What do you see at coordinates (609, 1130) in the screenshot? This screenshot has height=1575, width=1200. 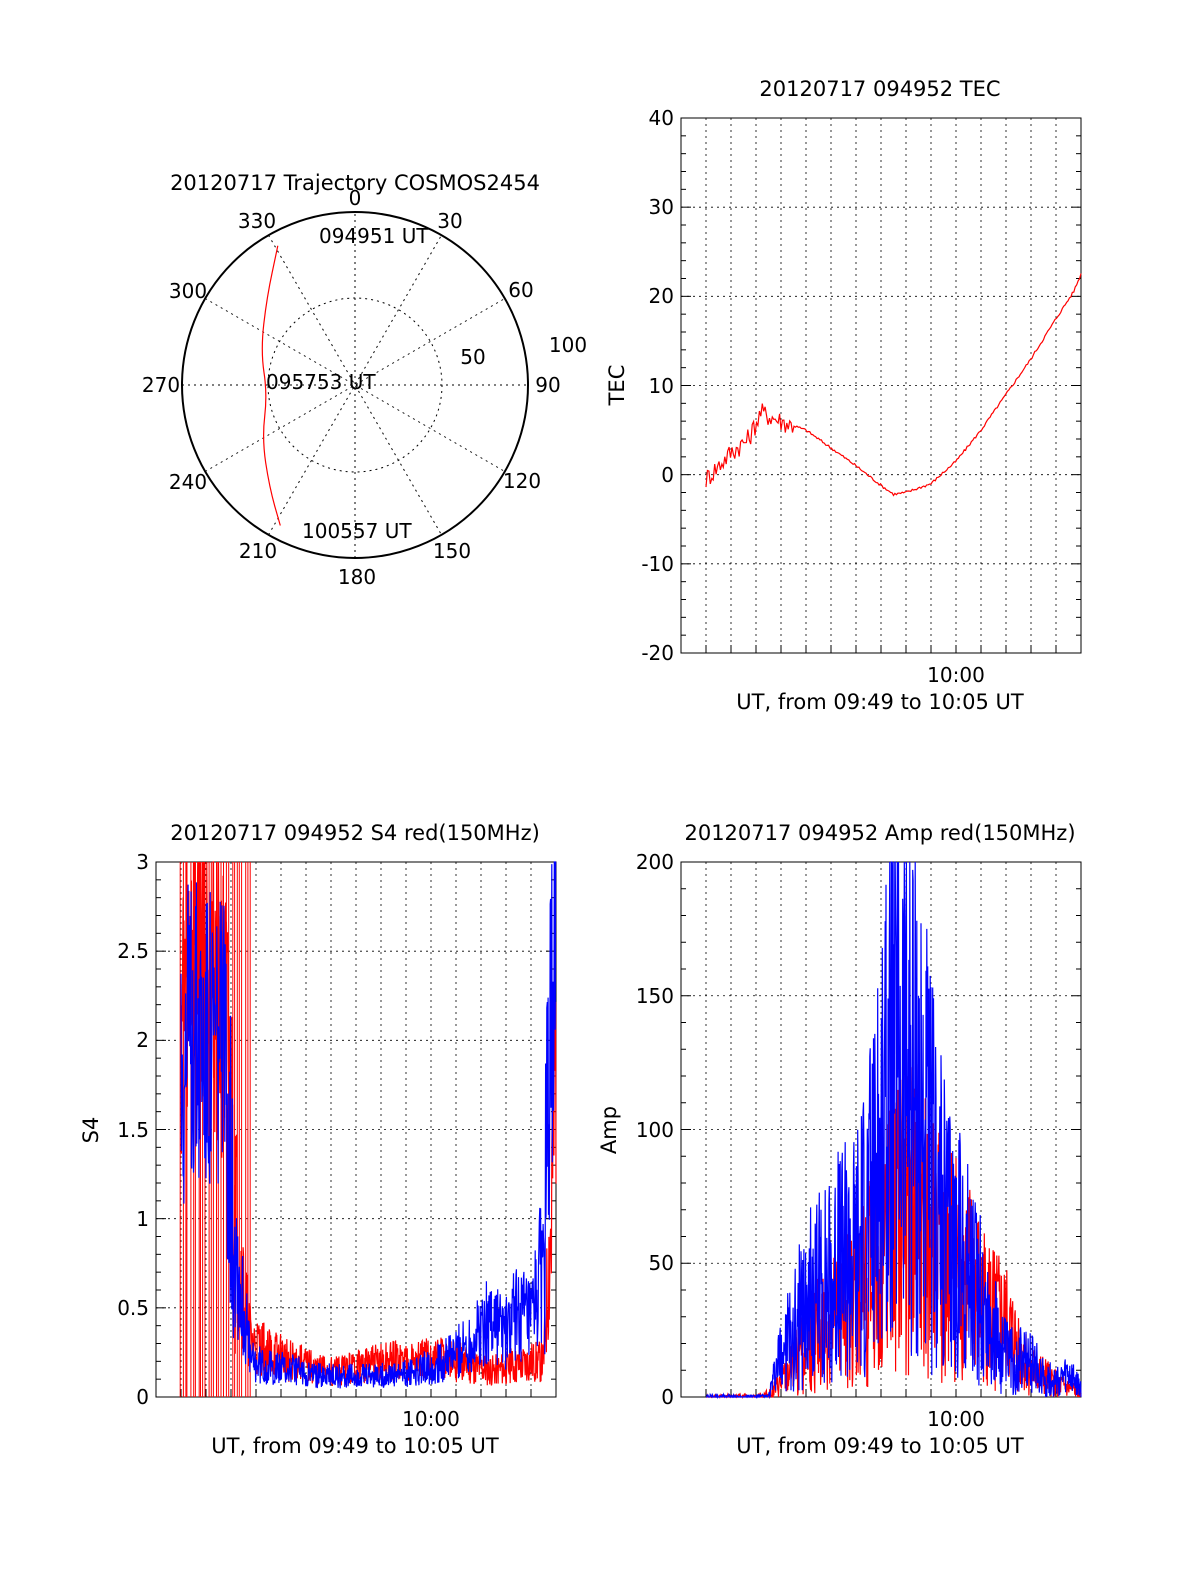 I see `amp-y-axis-label: Amp` at bounding box center [609, 1130].